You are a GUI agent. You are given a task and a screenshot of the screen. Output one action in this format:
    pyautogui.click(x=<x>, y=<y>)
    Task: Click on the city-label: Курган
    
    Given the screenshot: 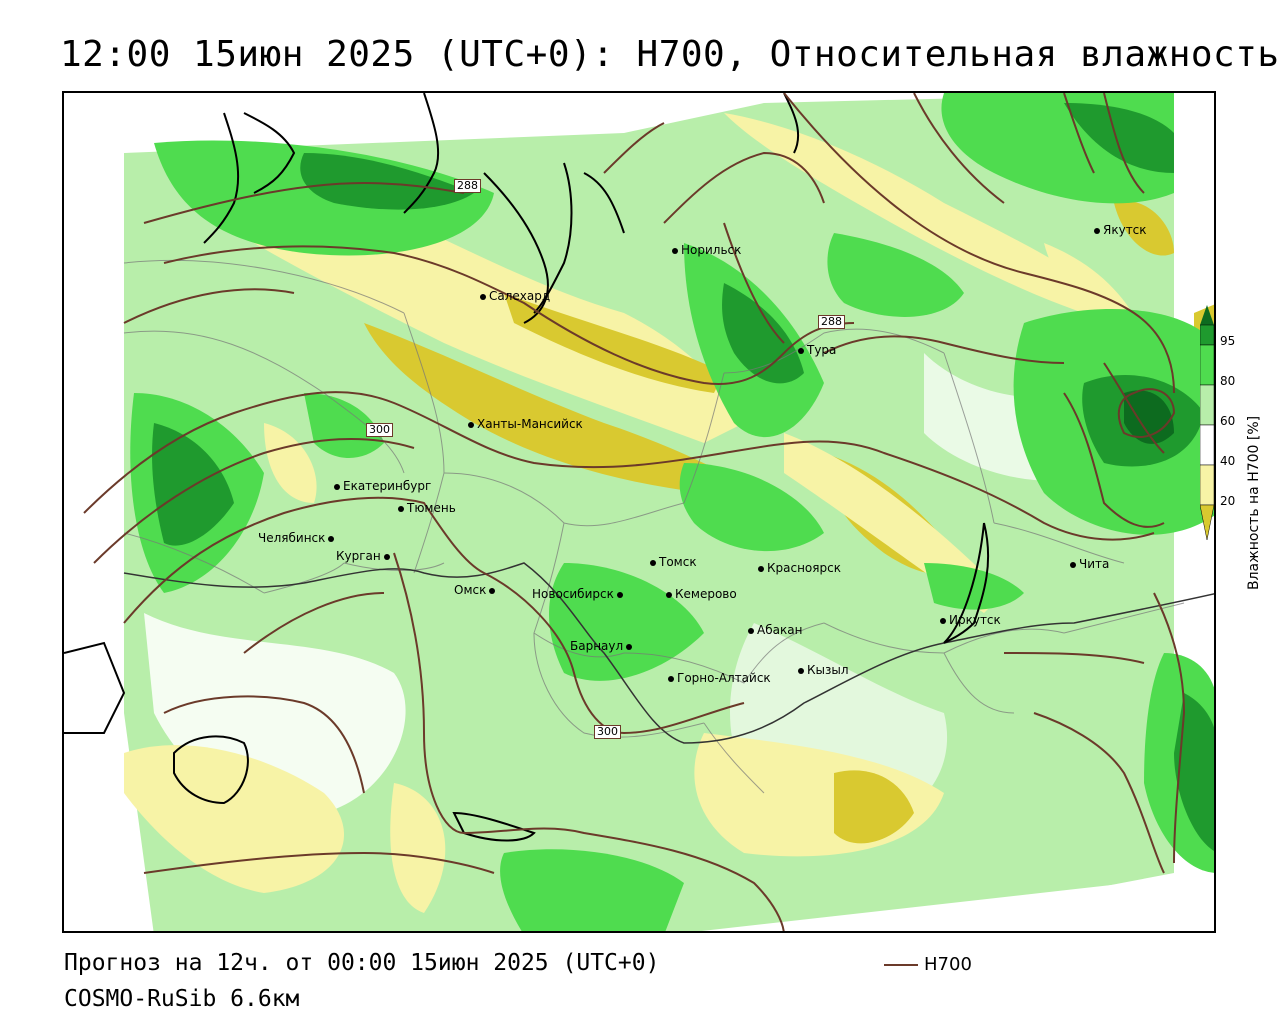 What is the action you would take?
    pyautogui.click(x=358, y=556)
    